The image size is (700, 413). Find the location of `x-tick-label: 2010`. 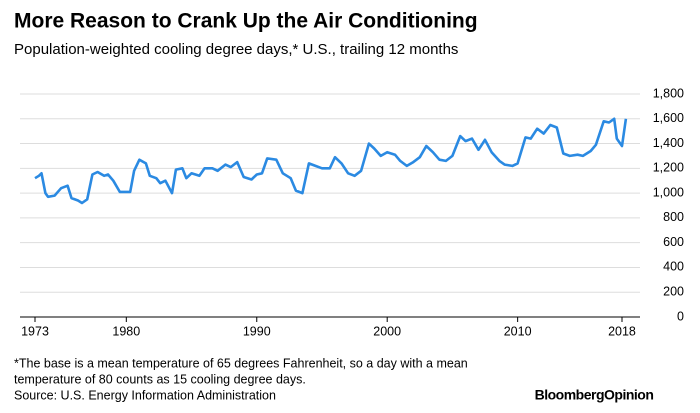

x-tick-label: 2010 is located at coordinates (518, 331).